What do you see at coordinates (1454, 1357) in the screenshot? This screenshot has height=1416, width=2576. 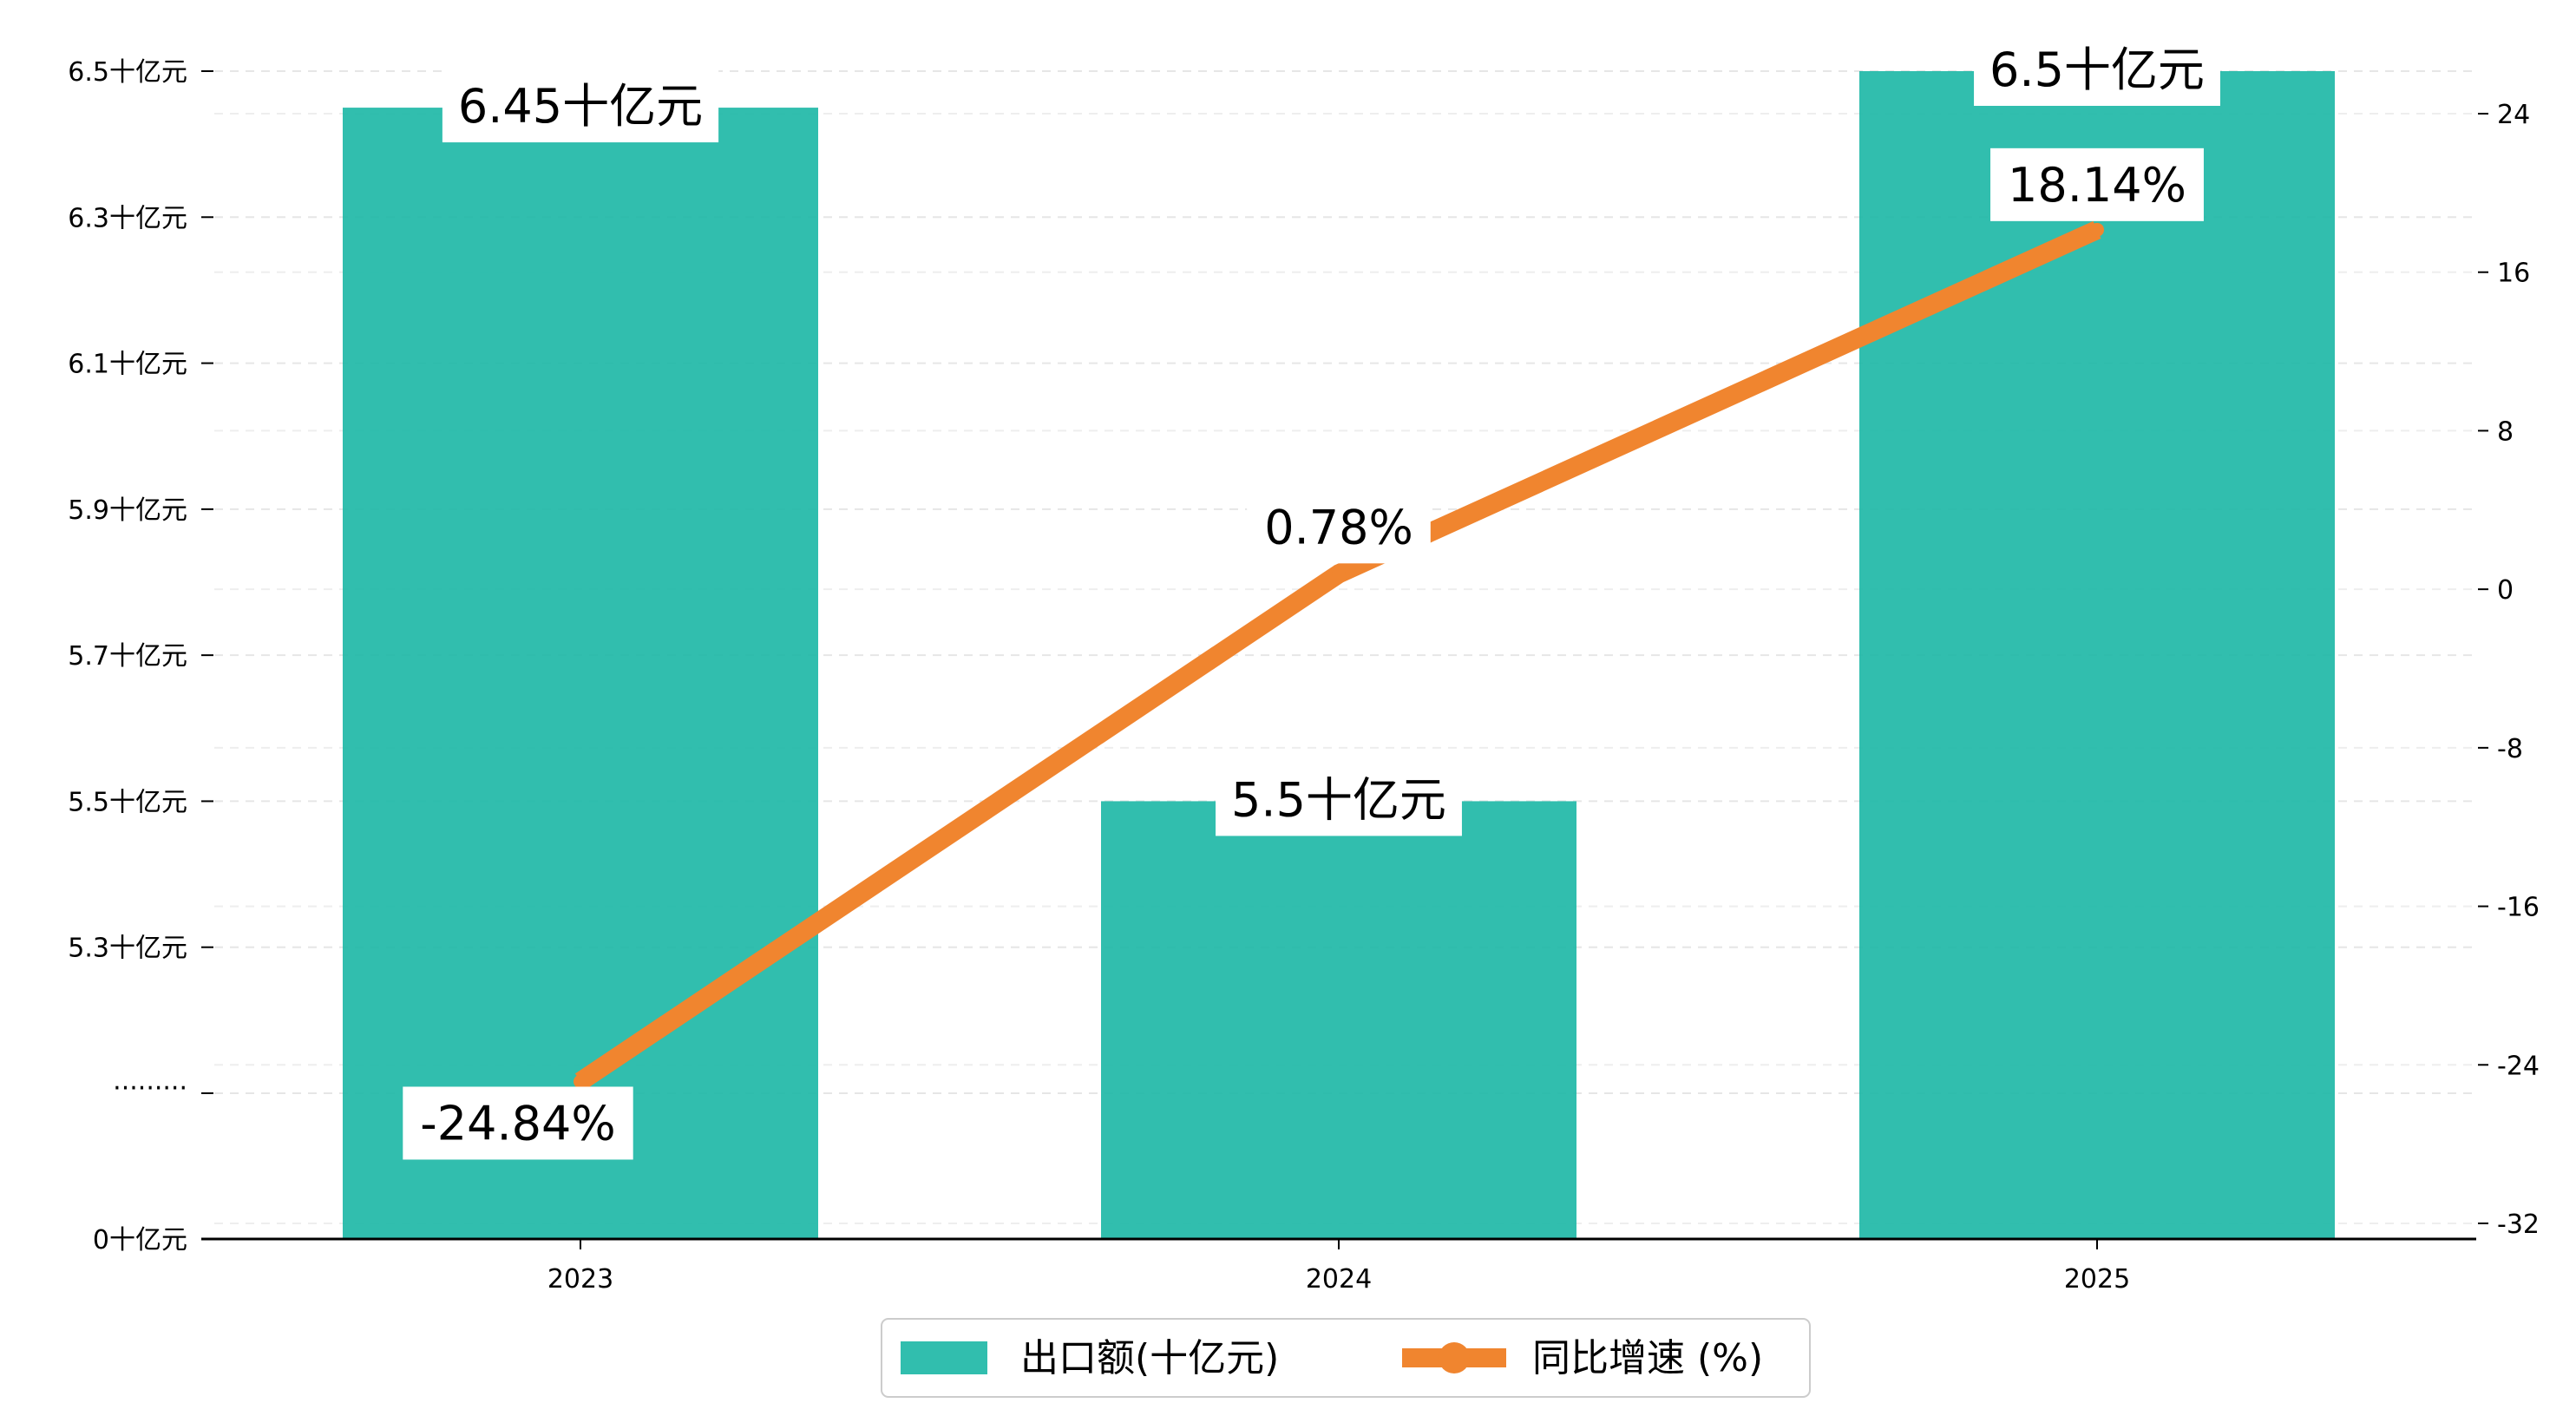 I see `legend-swatch-marker` at bounding box center [1454, 1357].